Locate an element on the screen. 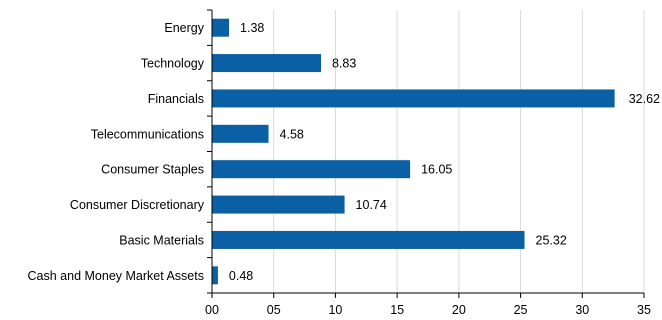 This screenshot has height=320, width=662. x-tick-label-35: 35 is located at coordinates (644, 310).